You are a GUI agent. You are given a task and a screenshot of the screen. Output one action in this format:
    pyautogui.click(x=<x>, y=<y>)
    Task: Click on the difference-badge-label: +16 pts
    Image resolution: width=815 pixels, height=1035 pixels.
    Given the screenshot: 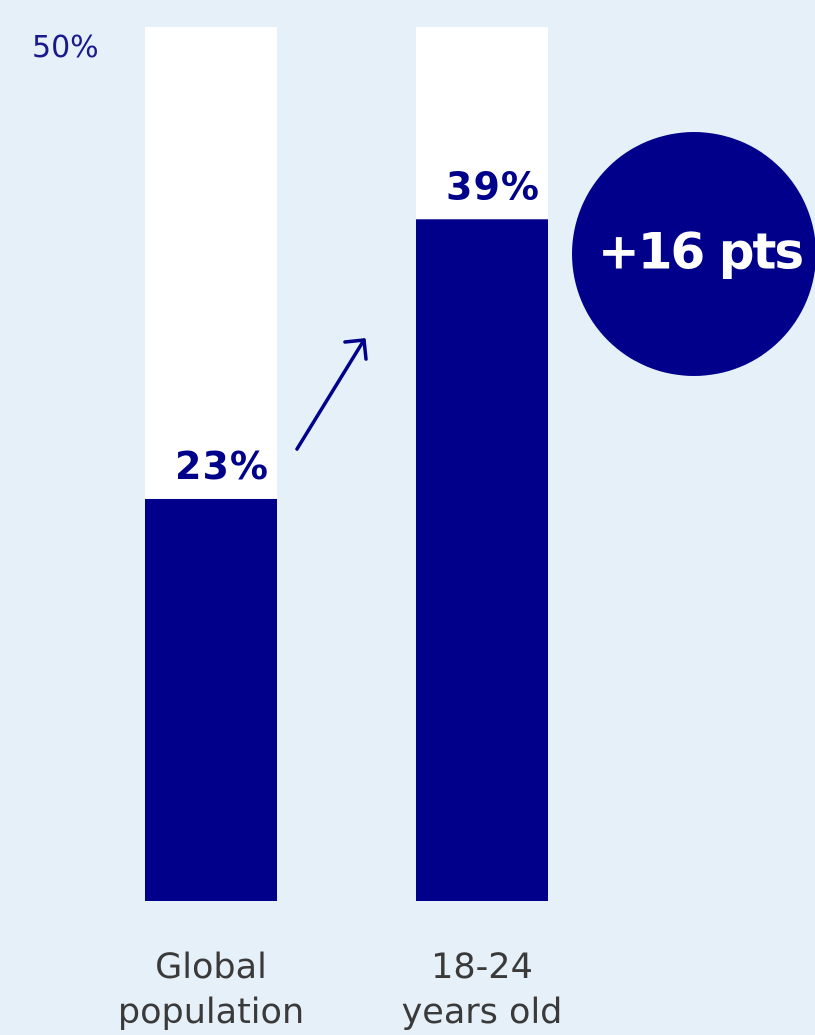 What is the action you would take?
    pyautogui.click(x=700, y=252)
    